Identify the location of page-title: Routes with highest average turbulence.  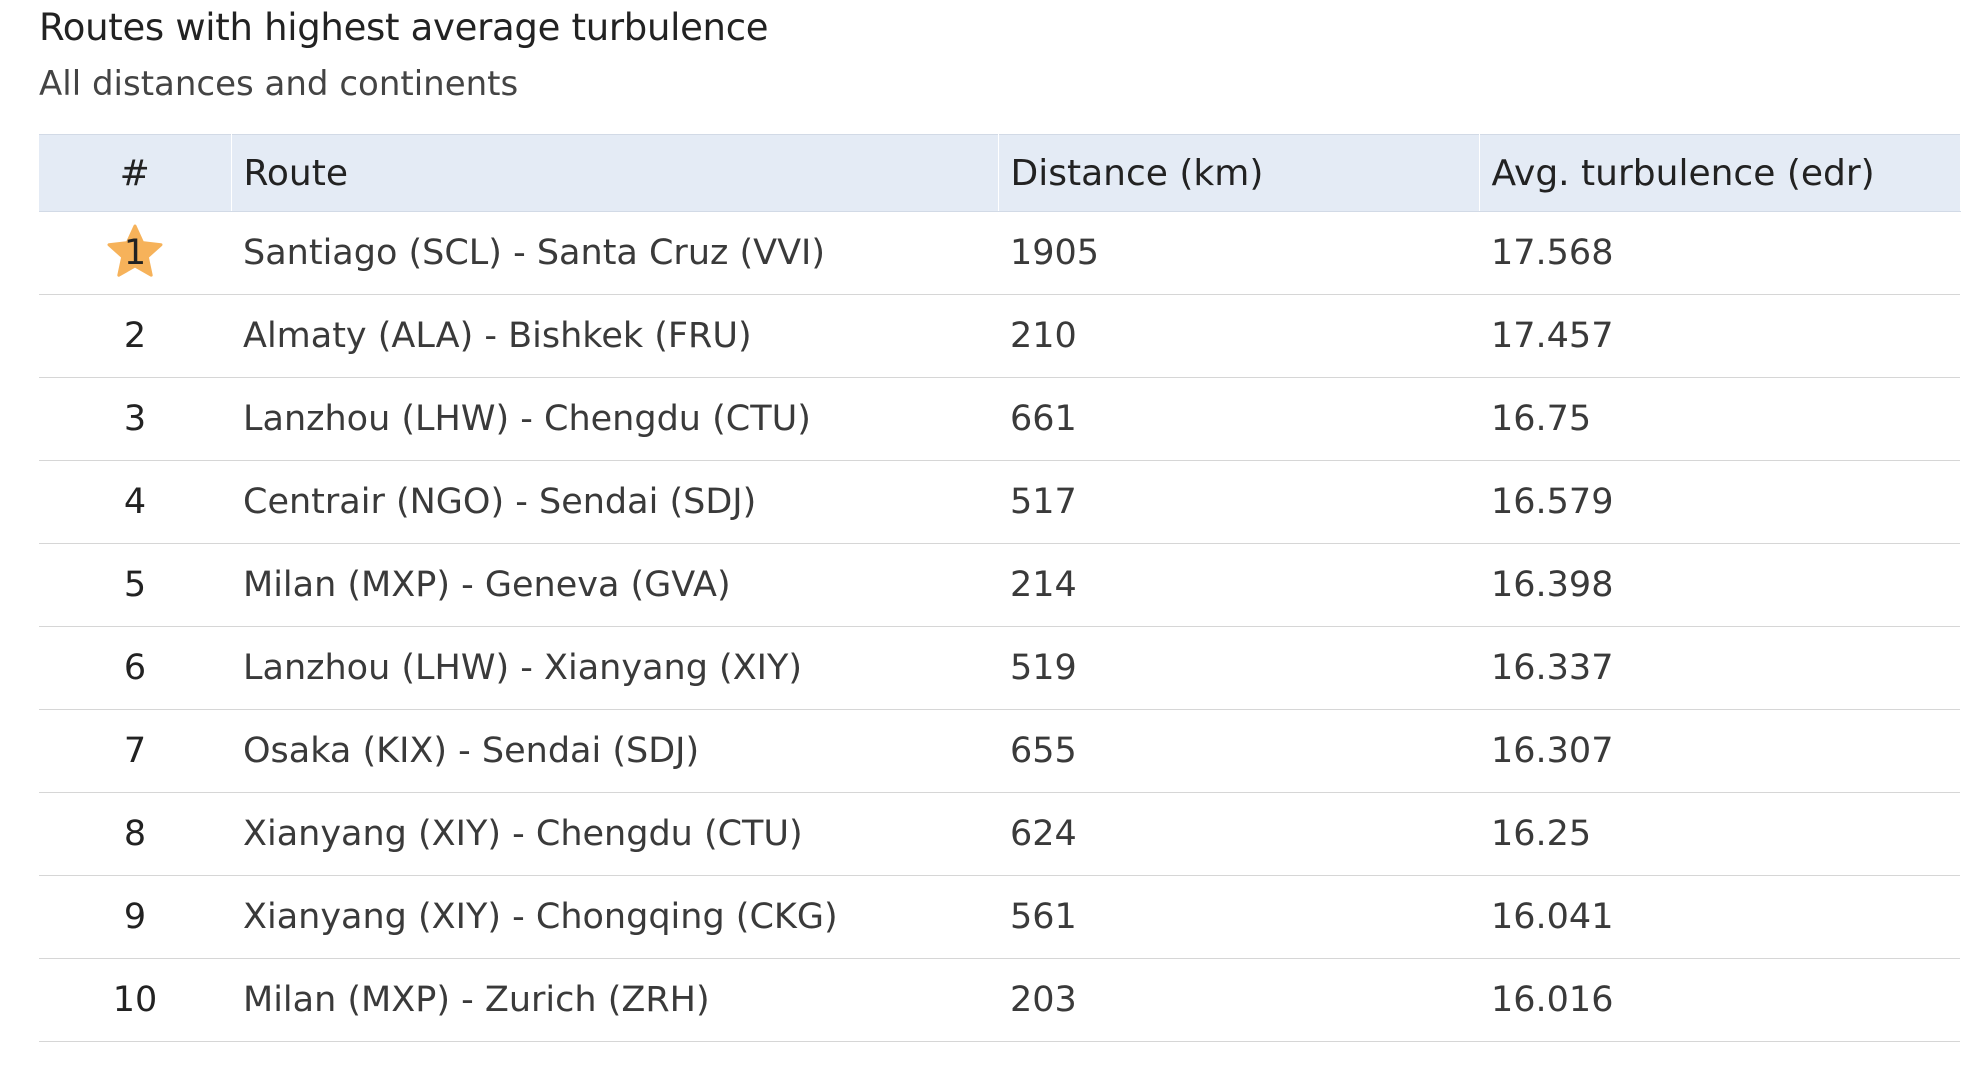
(404, 27).